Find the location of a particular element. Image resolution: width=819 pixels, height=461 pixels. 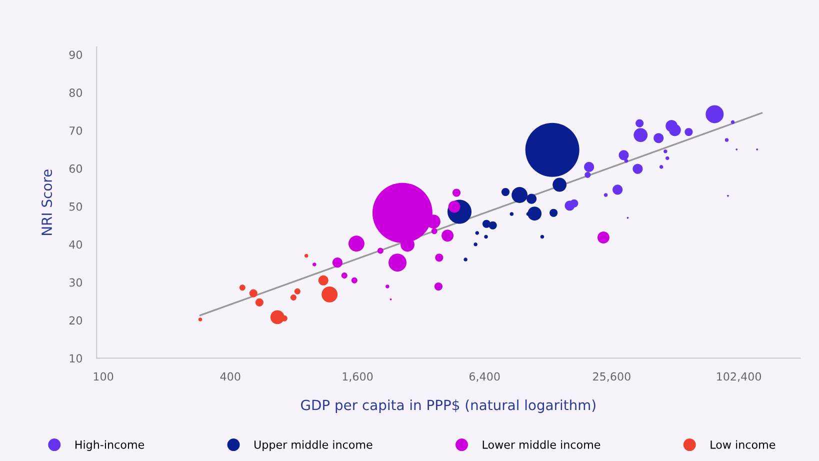

y-tick-label: 30 is located at coordinates (75, 282).